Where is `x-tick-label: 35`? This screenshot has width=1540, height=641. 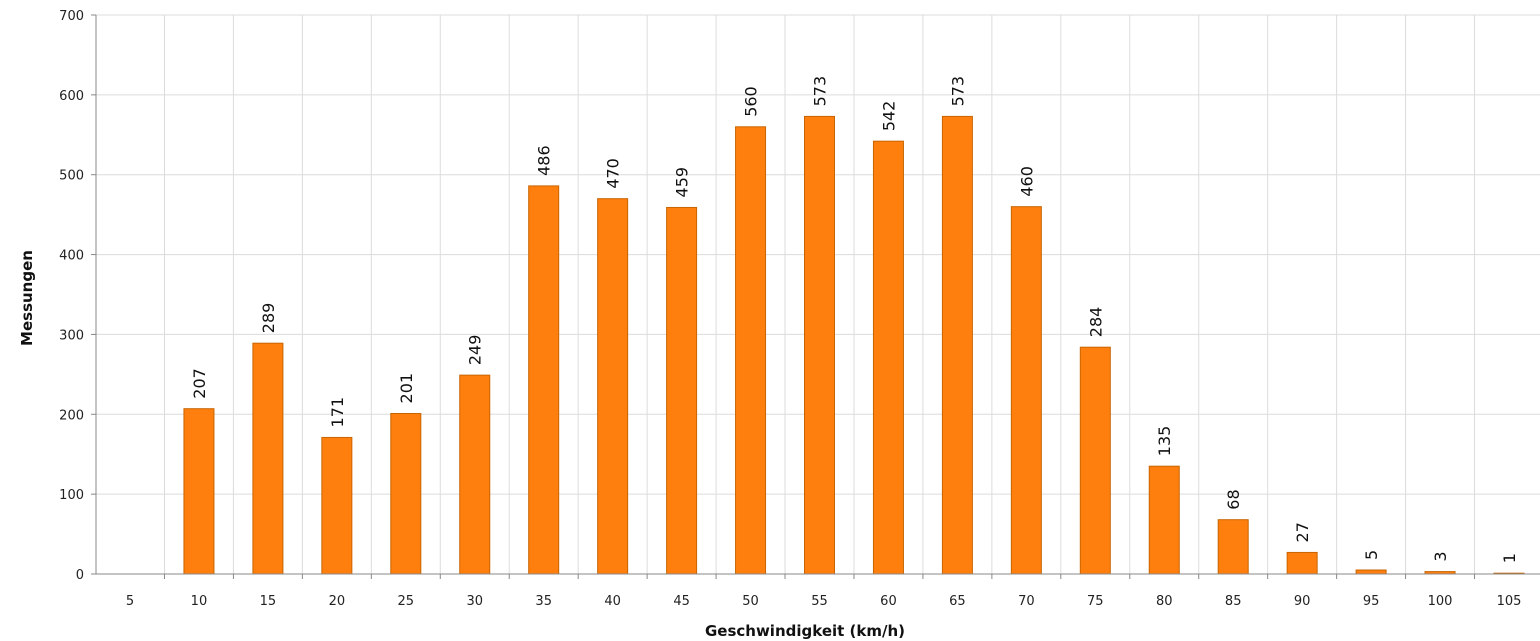
x-tick-label: 35 is located at coordinates (543, 601).